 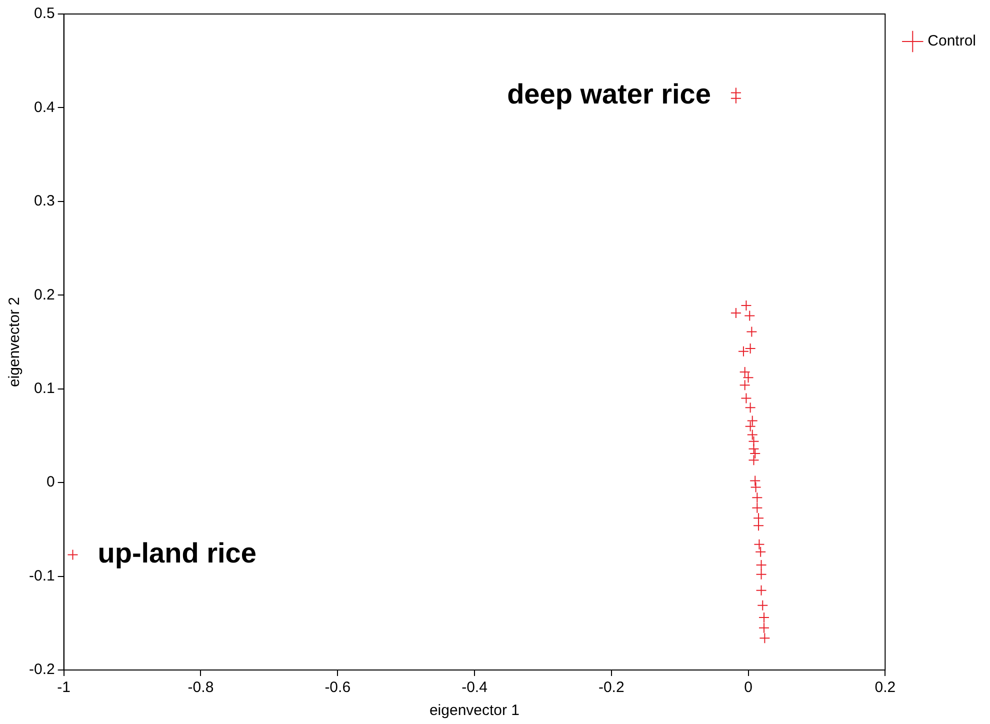 What do you see at coordinates (41, 669) in the screenshot?
I see `y-tick-label: -0.2` at bounding box center [41, 669].